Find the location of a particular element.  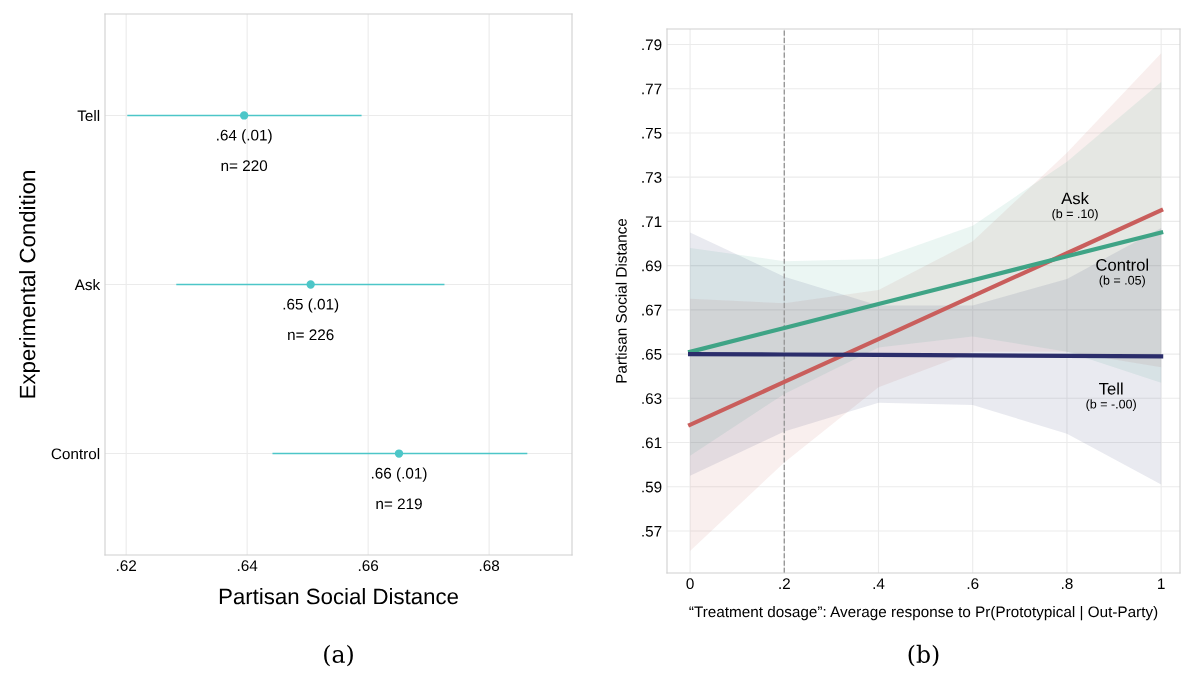

x-tick-label: .66 is located at coordinates (368, 566).